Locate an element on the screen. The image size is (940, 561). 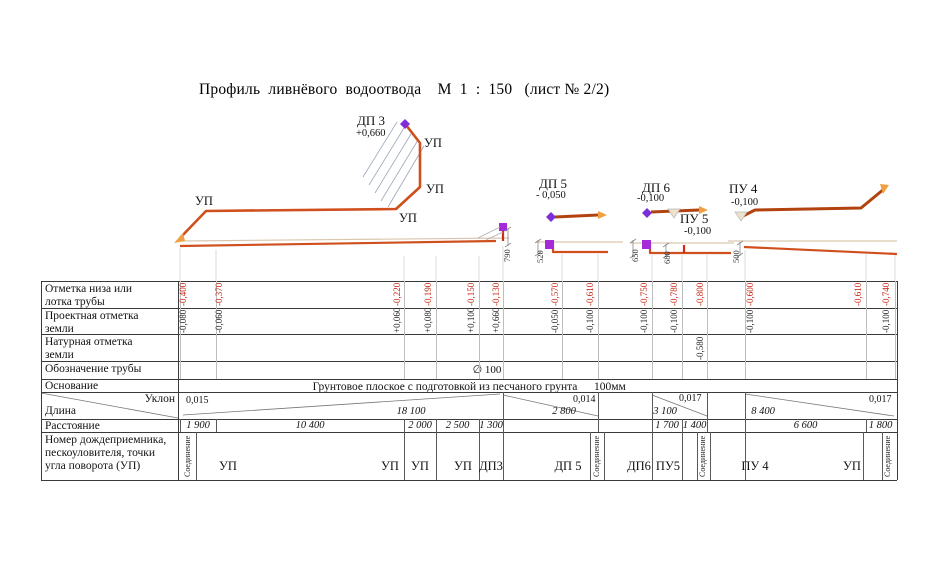
distance-value: 2 500 is located at coordinates (457, 425).